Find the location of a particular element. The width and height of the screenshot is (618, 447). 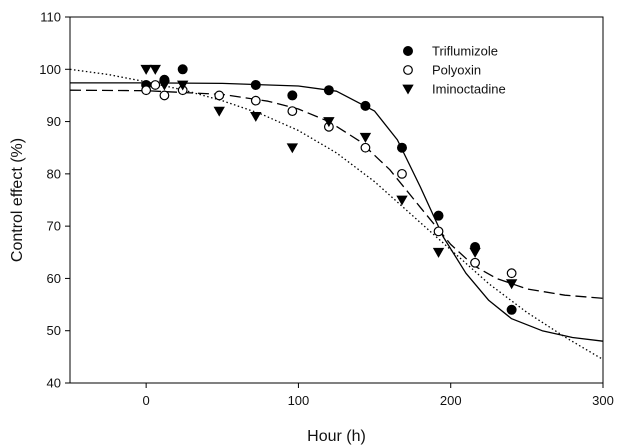

legend-marker-triflumizole is located at coordinates (408, 51).